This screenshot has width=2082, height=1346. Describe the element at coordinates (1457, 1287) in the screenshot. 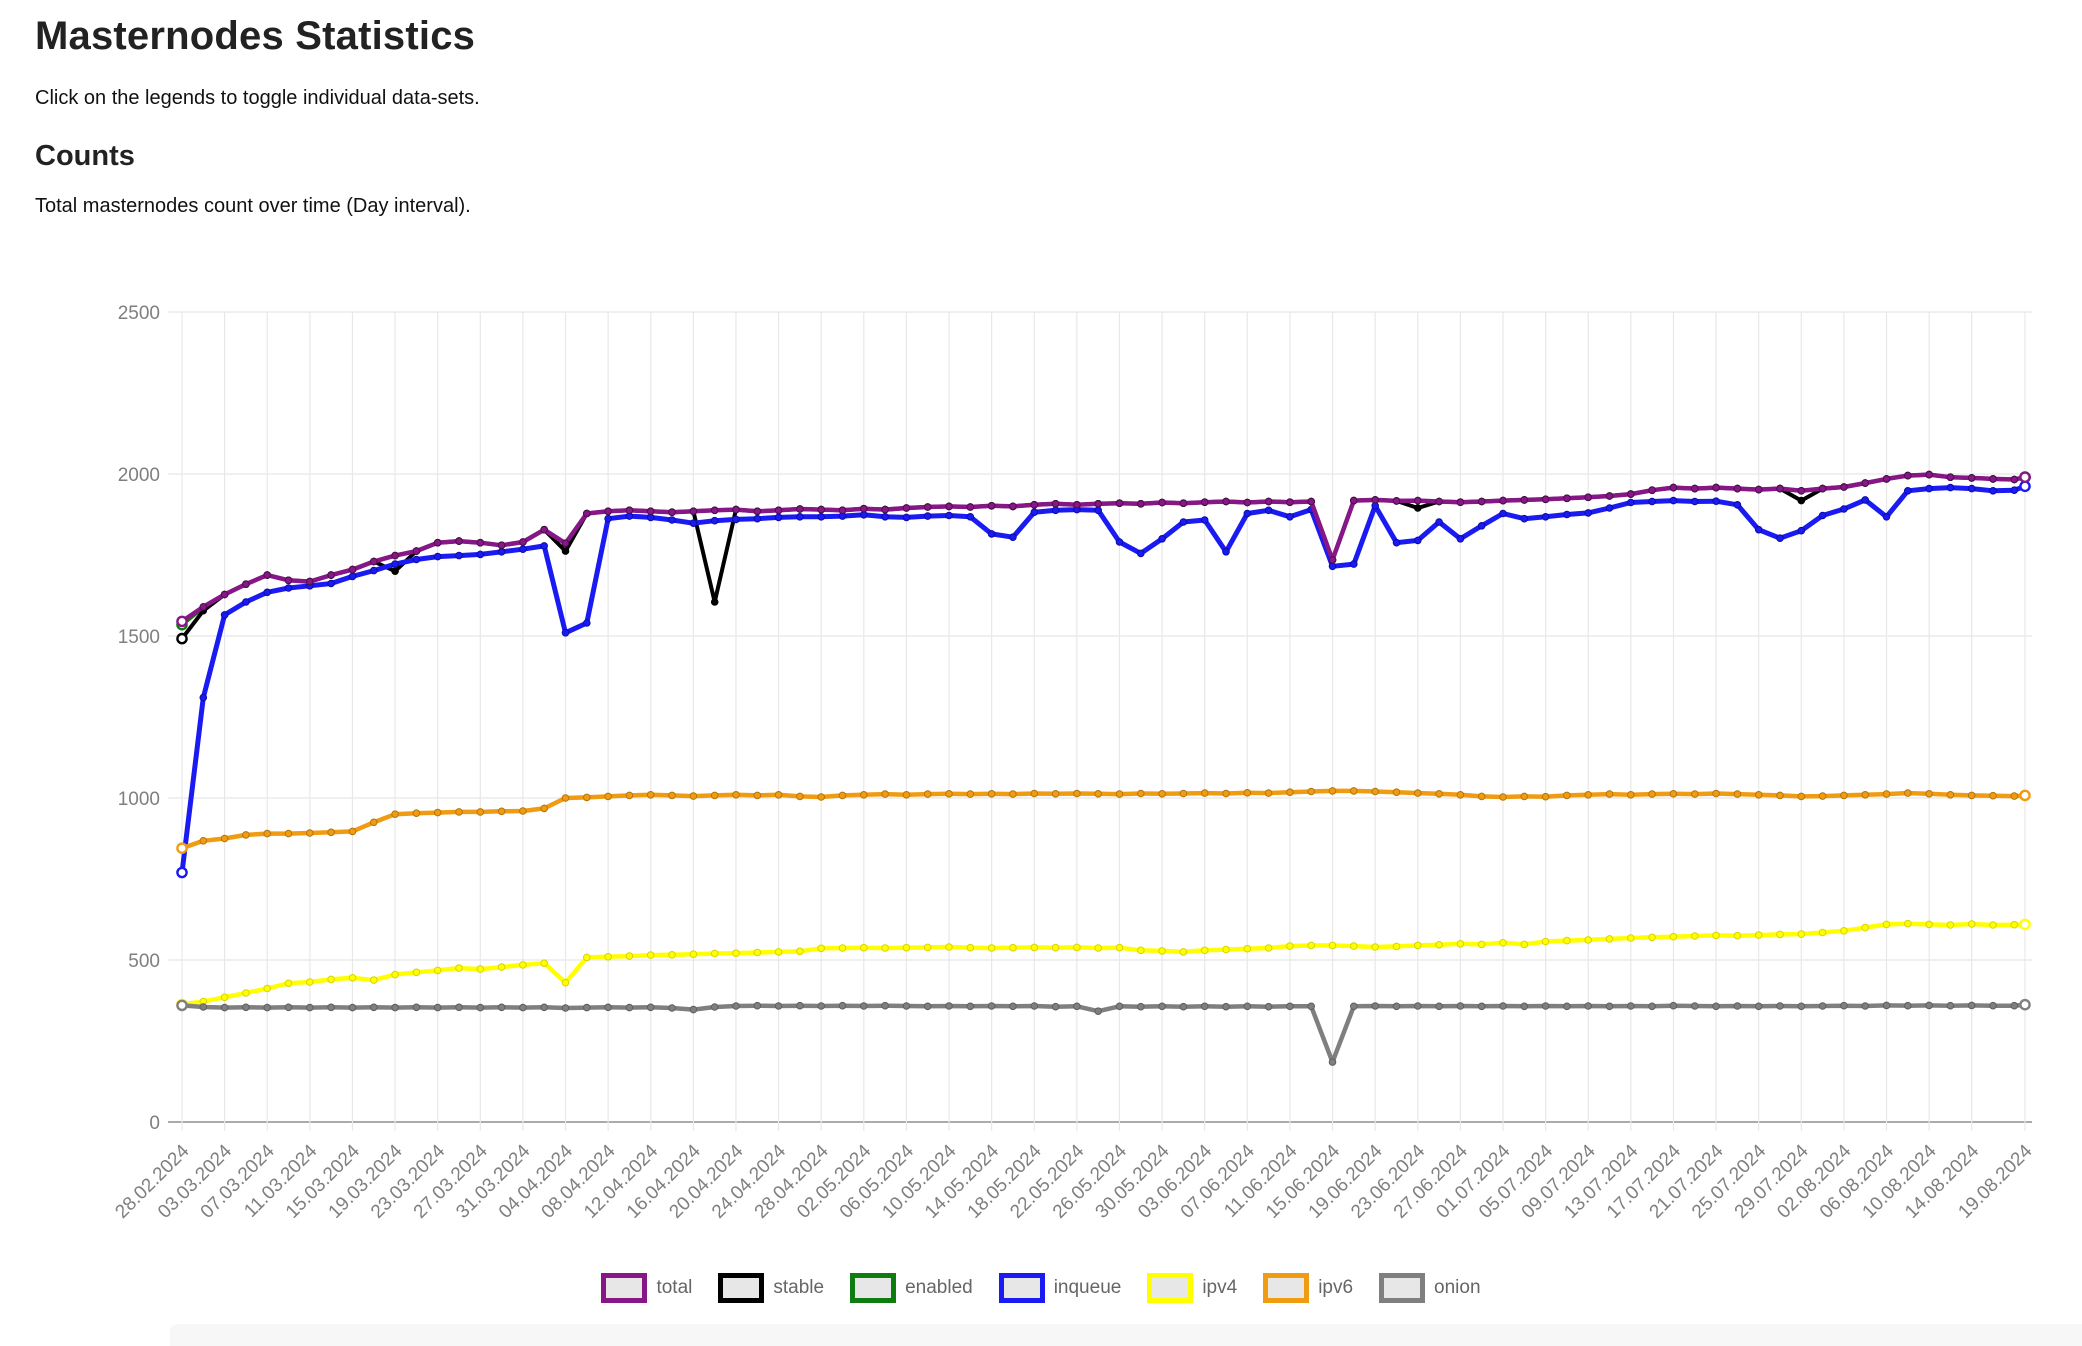

I see `legend-label: onion` at that location.